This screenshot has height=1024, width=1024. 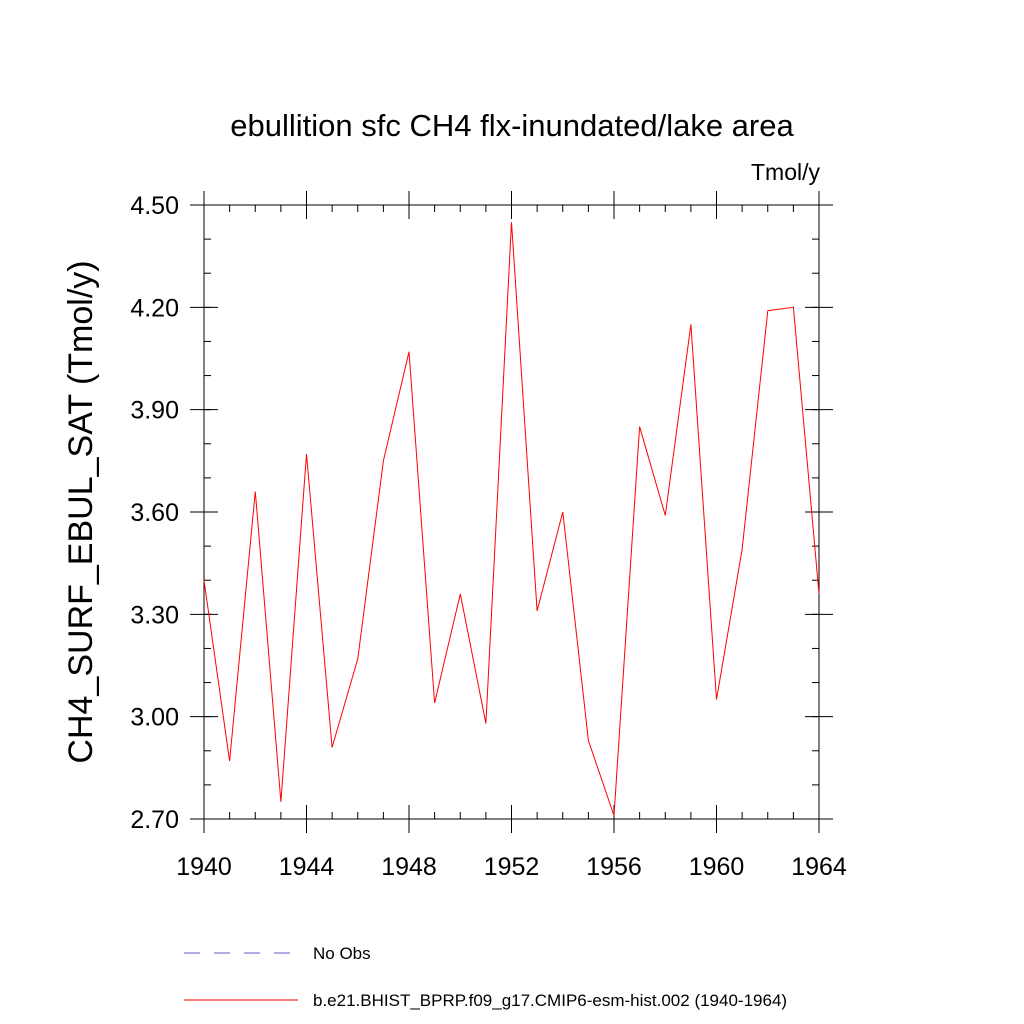 What do you see at coordinates (154, 820) in the screenshot?
I see `y-tick-label: 2.70` at bounding box center [154, 820].